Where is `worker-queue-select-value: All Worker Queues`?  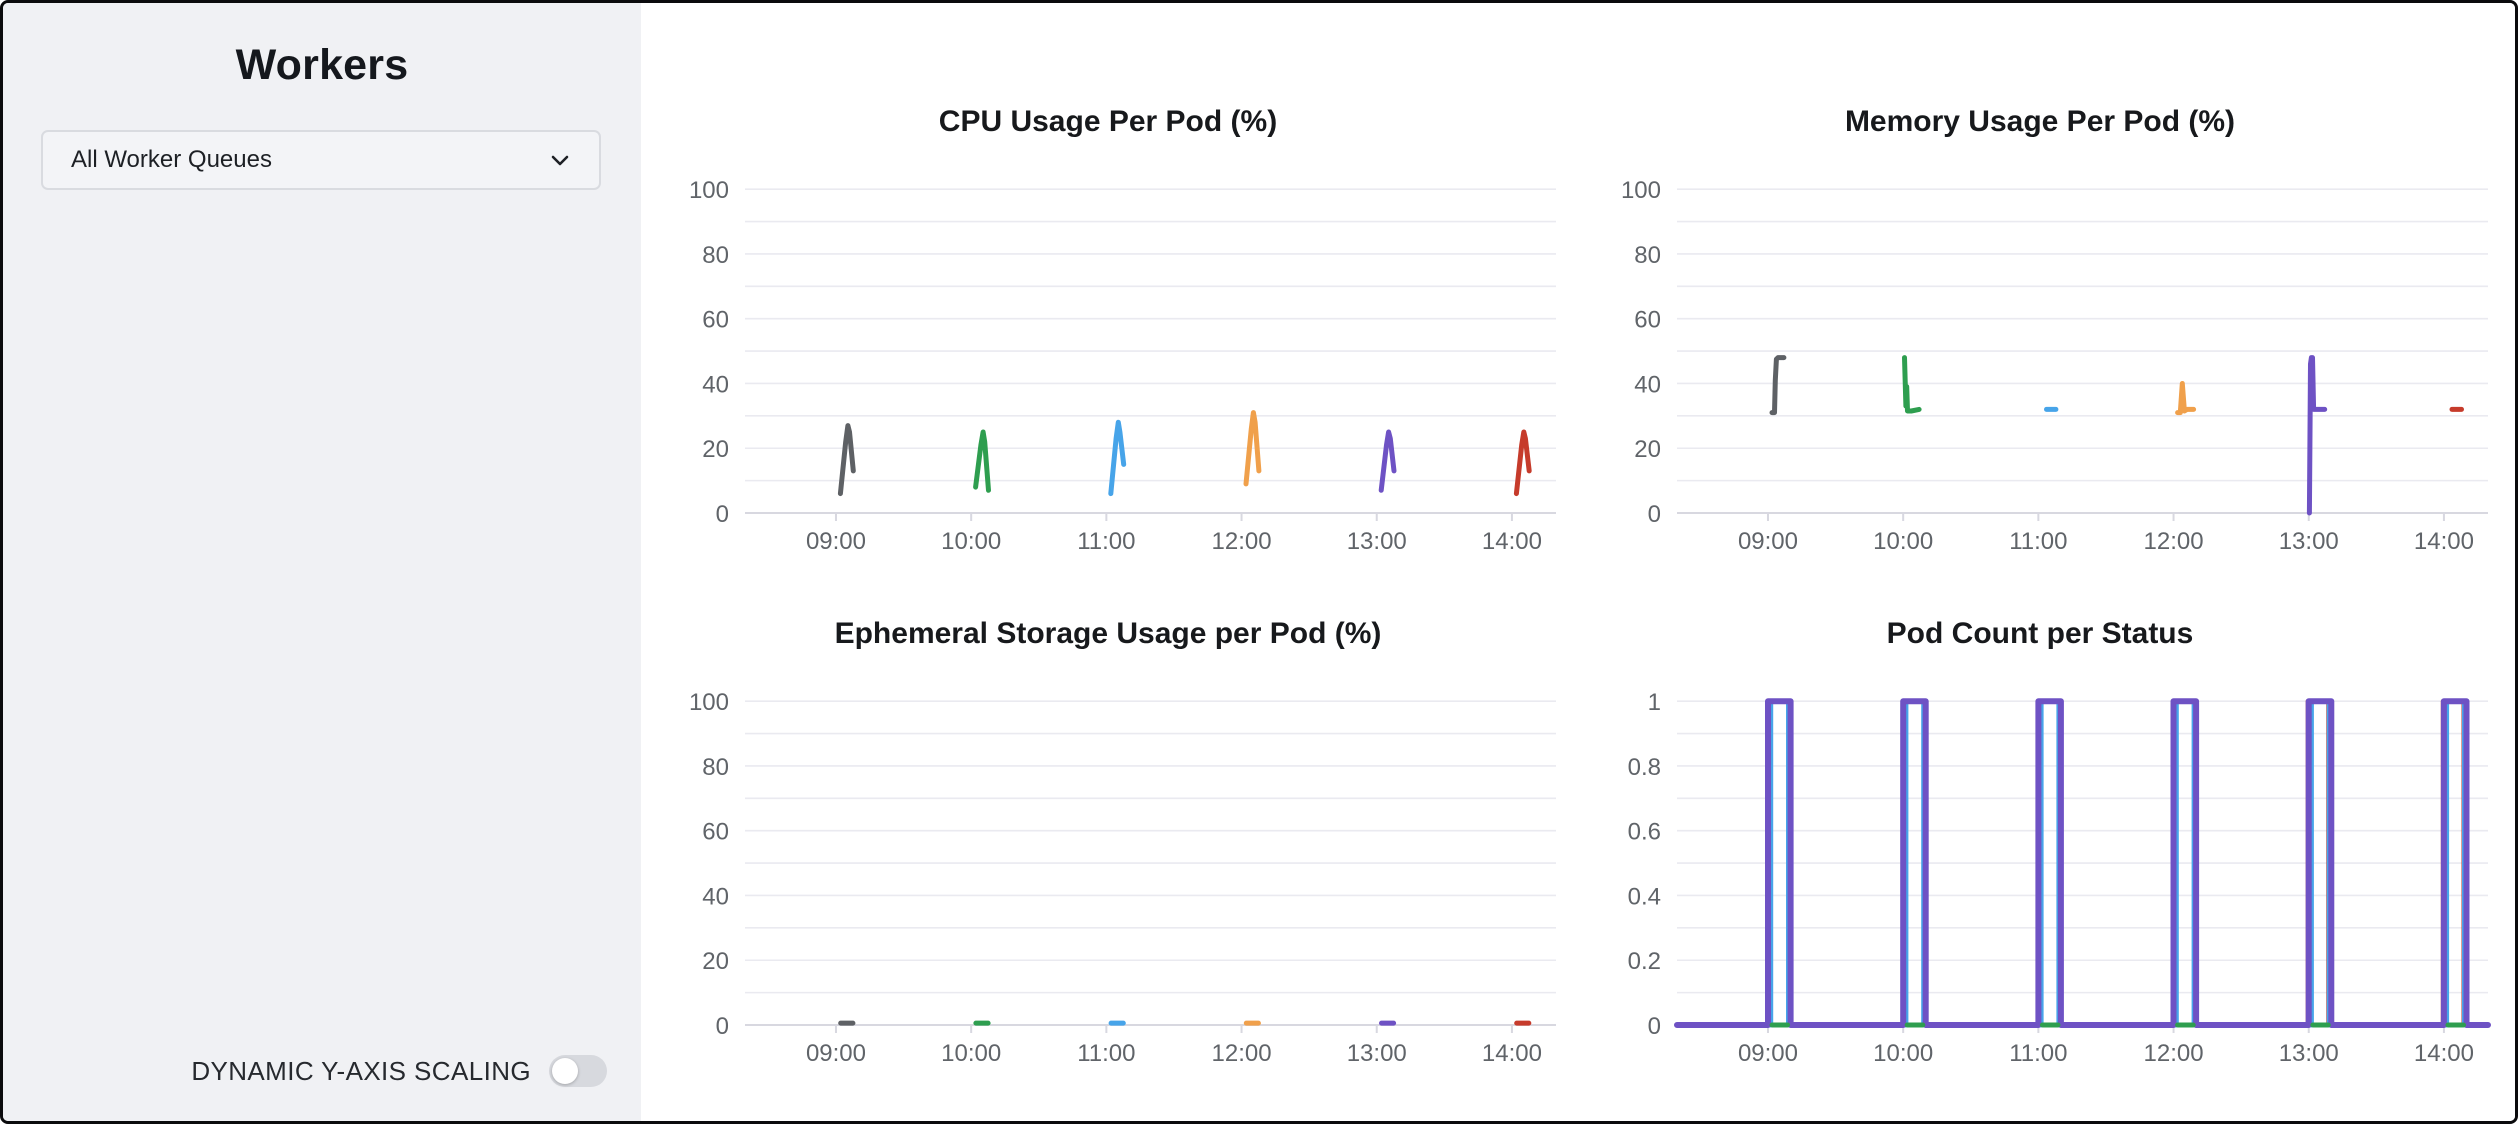 worker-queue-select-value: All Worker Queues is located at coordinates (171, 159).